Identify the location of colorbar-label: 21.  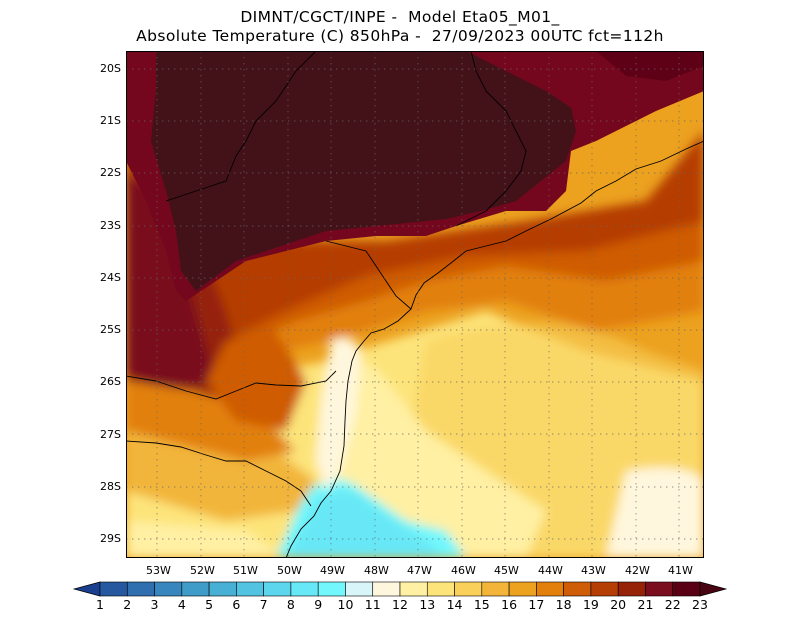
(645, 604).